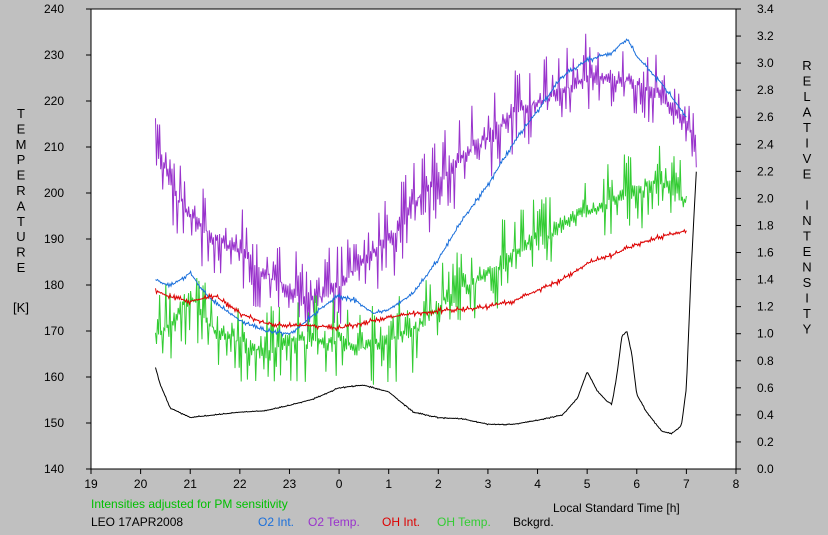  I want to click on y-right-tick-label: 1.0, so click(765, 334).